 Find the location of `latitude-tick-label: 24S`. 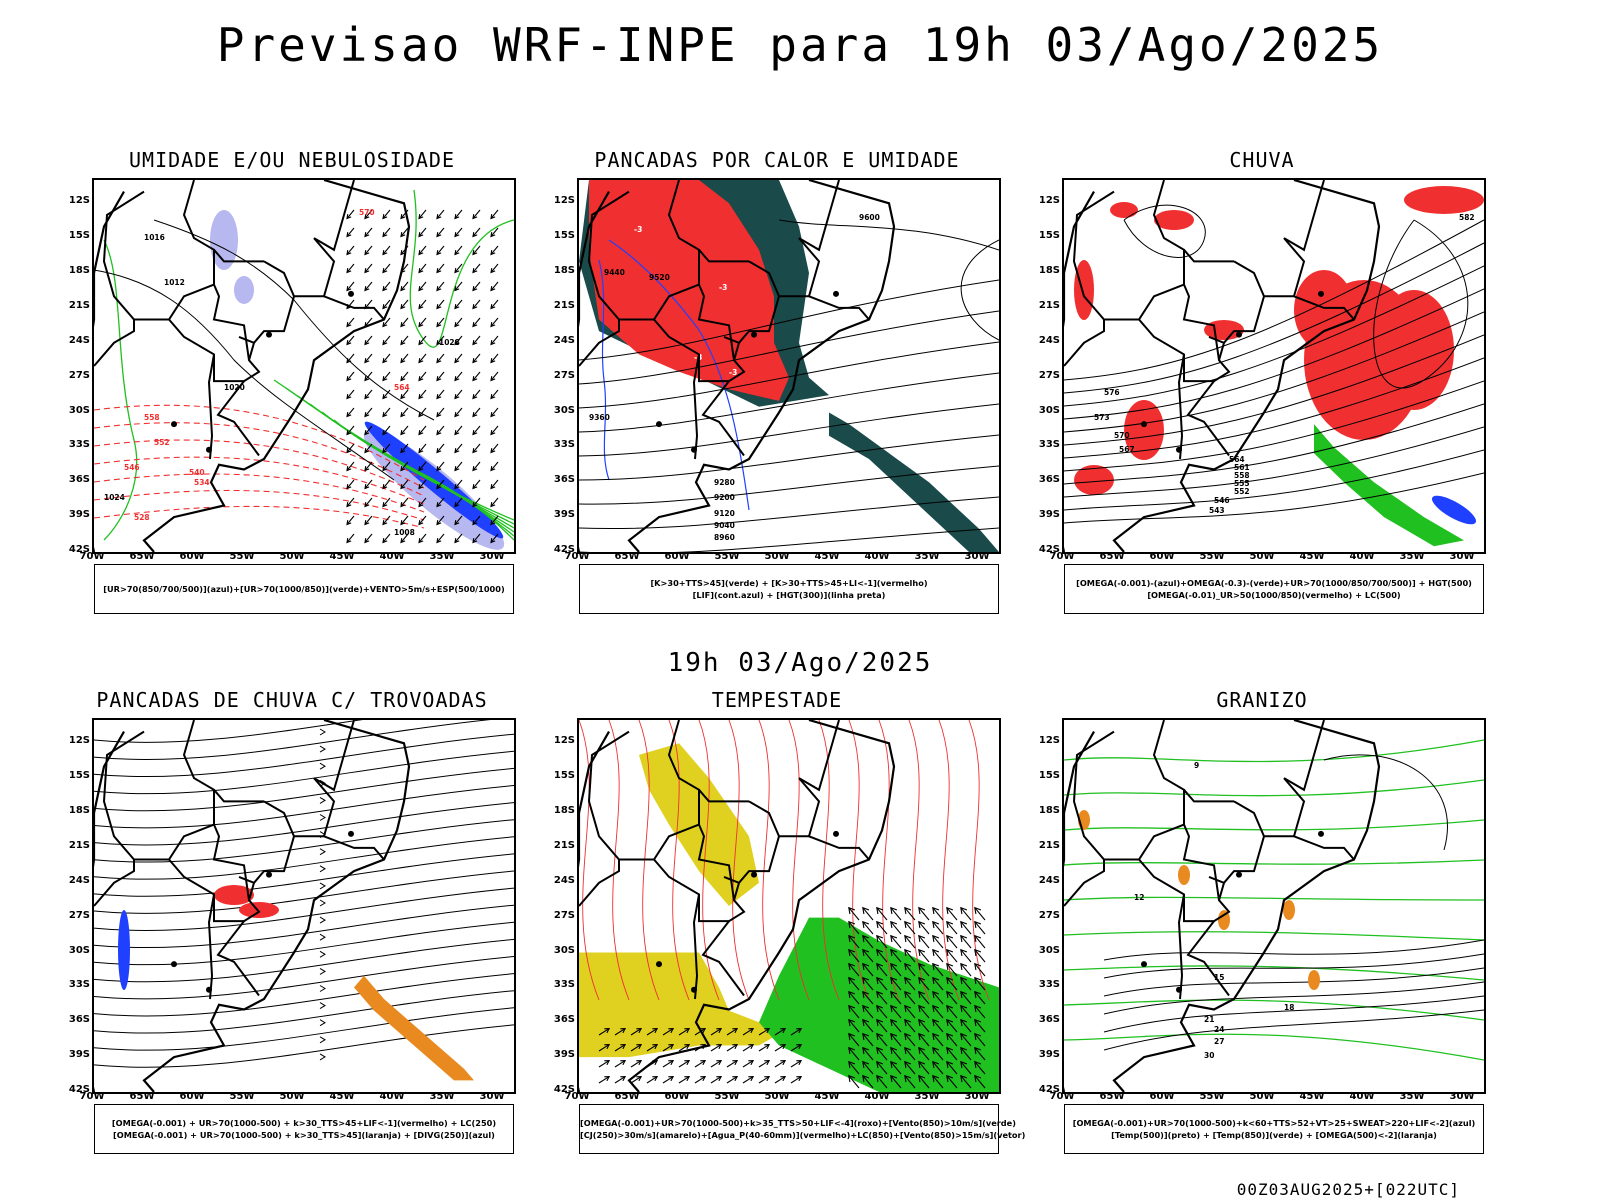

latitude-tick-label: 24S is located at coordinates (1049, 880).